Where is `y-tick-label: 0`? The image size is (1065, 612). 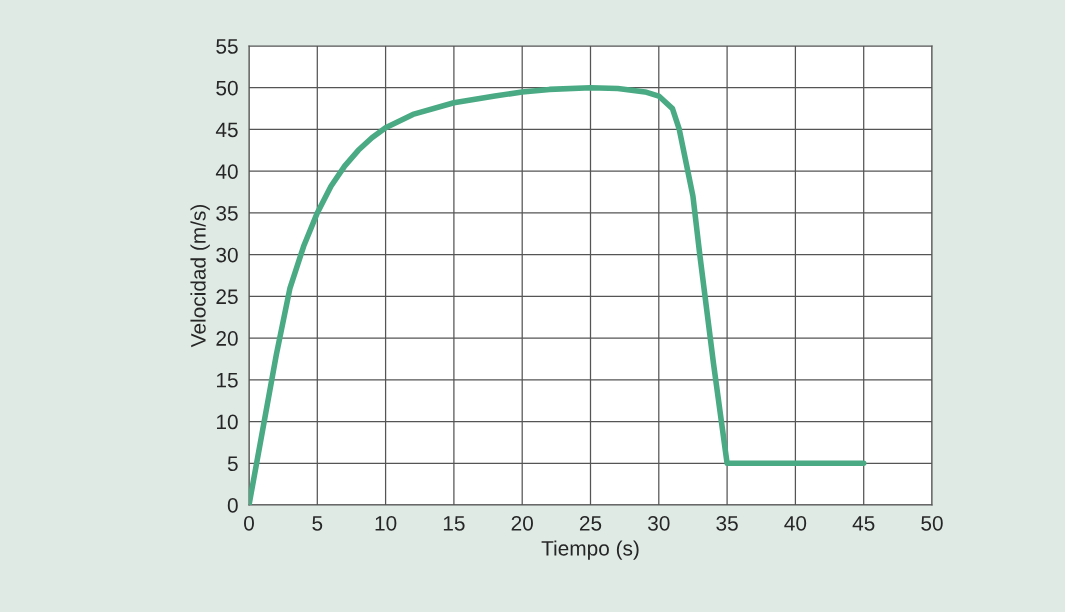
y-tick-label: 0 is located at coordinates (232, 505).